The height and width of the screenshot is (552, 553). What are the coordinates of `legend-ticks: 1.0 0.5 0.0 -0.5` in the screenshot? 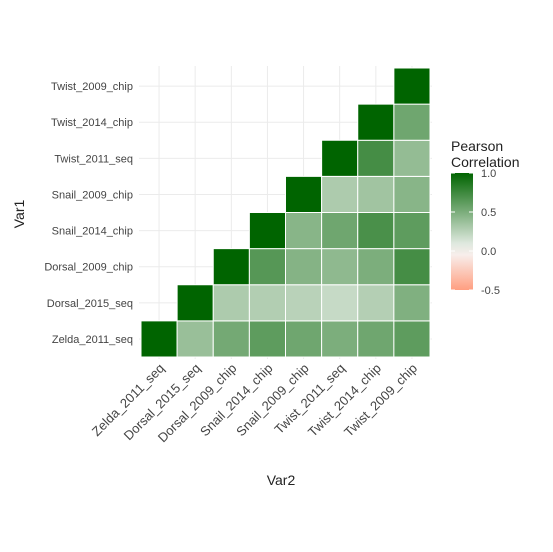 It's located at (475, 232).